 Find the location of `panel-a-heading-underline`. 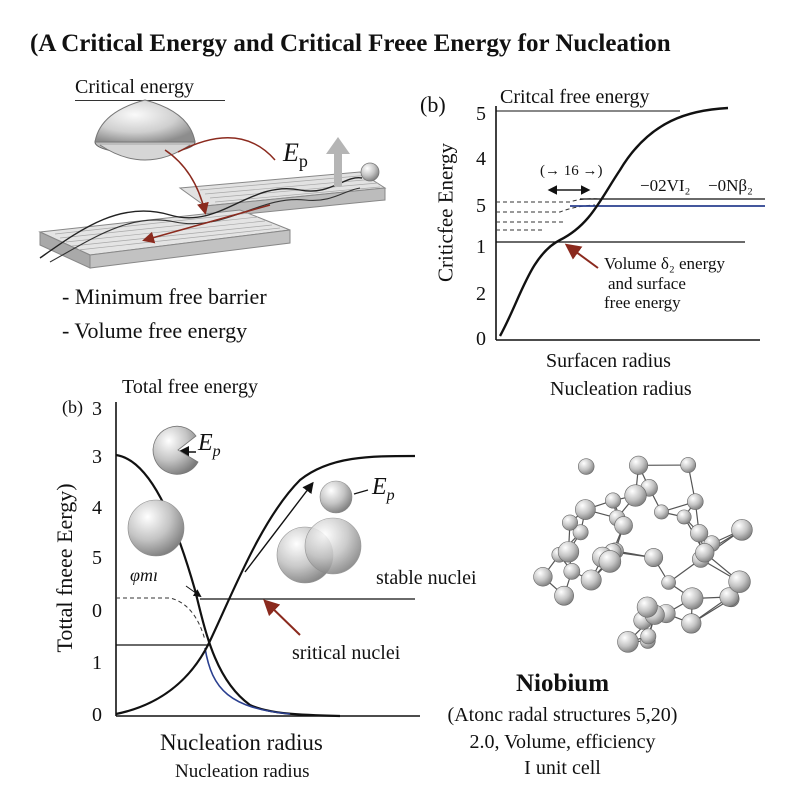

panel-a-heading-underline is located at coordinates (150, 100).